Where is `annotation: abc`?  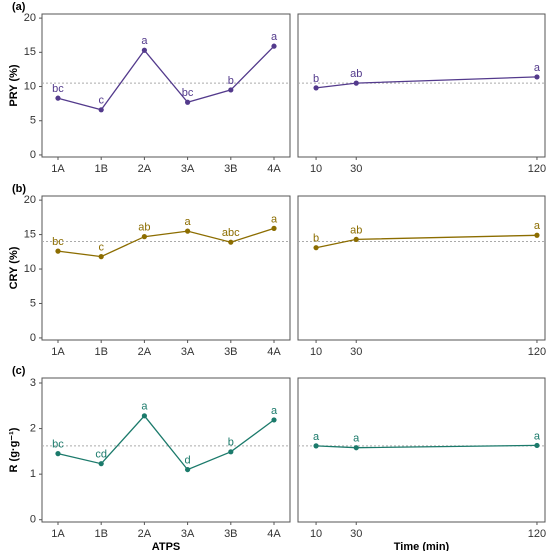
annotation: abc is located at coordinates (231, 233).